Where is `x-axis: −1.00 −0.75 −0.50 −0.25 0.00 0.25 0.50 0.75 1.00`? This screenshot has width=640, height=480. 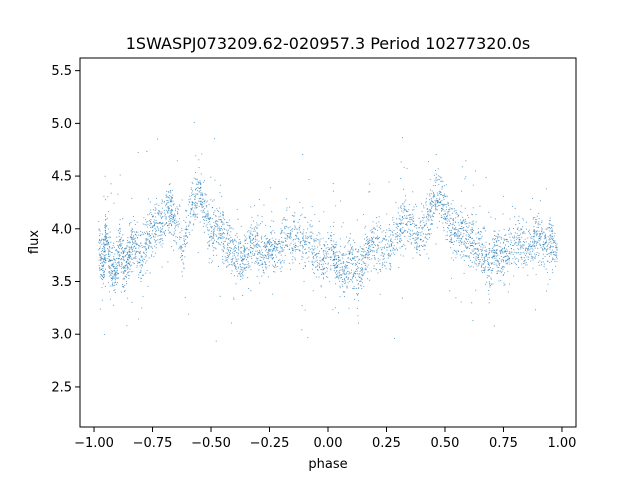
x-axis: −1.00 −0.75 −0.50 −0.25 0.00 0.25 0.50 0.75 1.00 is located at coordinates (325, 439).